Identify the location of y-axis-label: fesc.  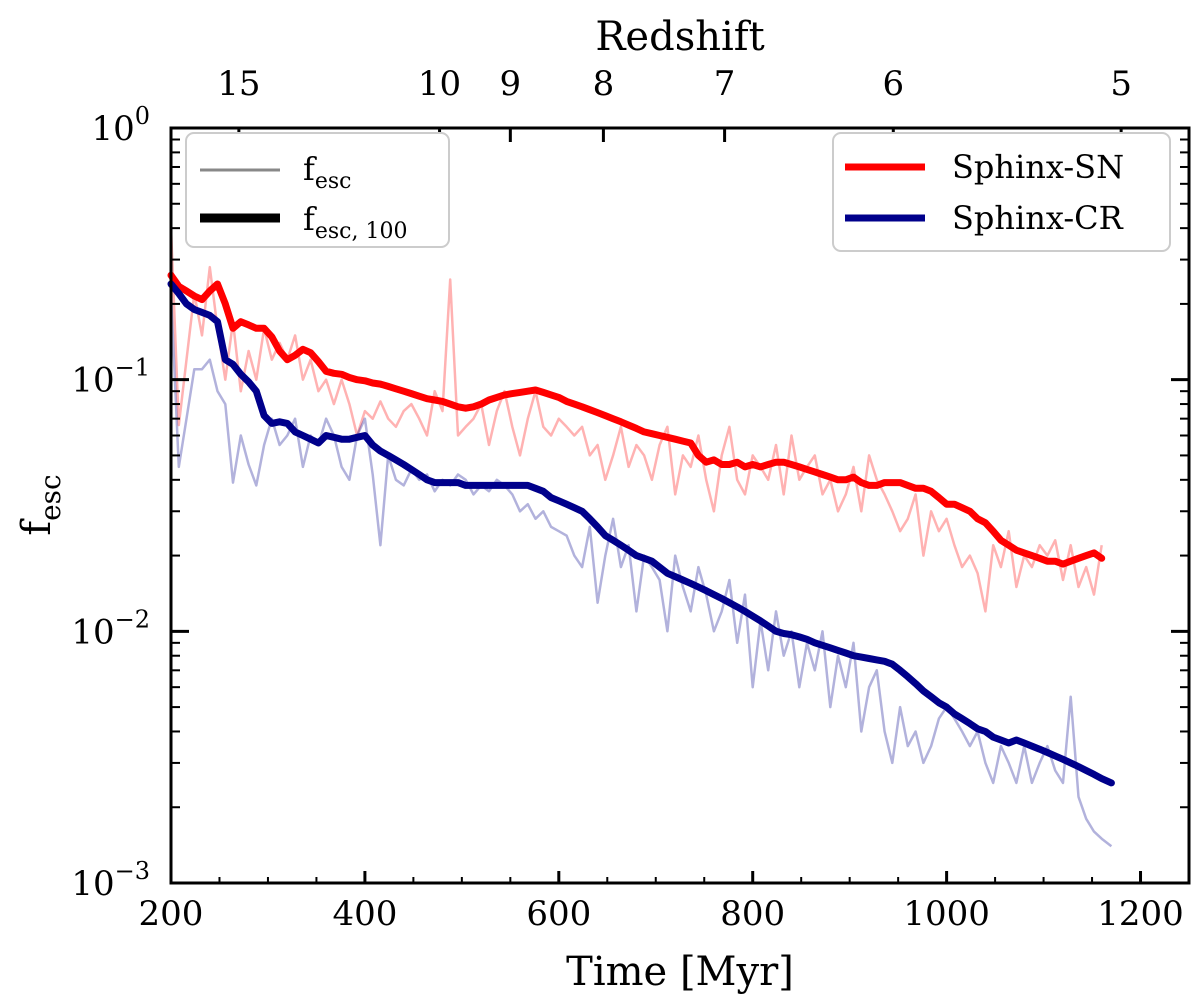
(40, 504).